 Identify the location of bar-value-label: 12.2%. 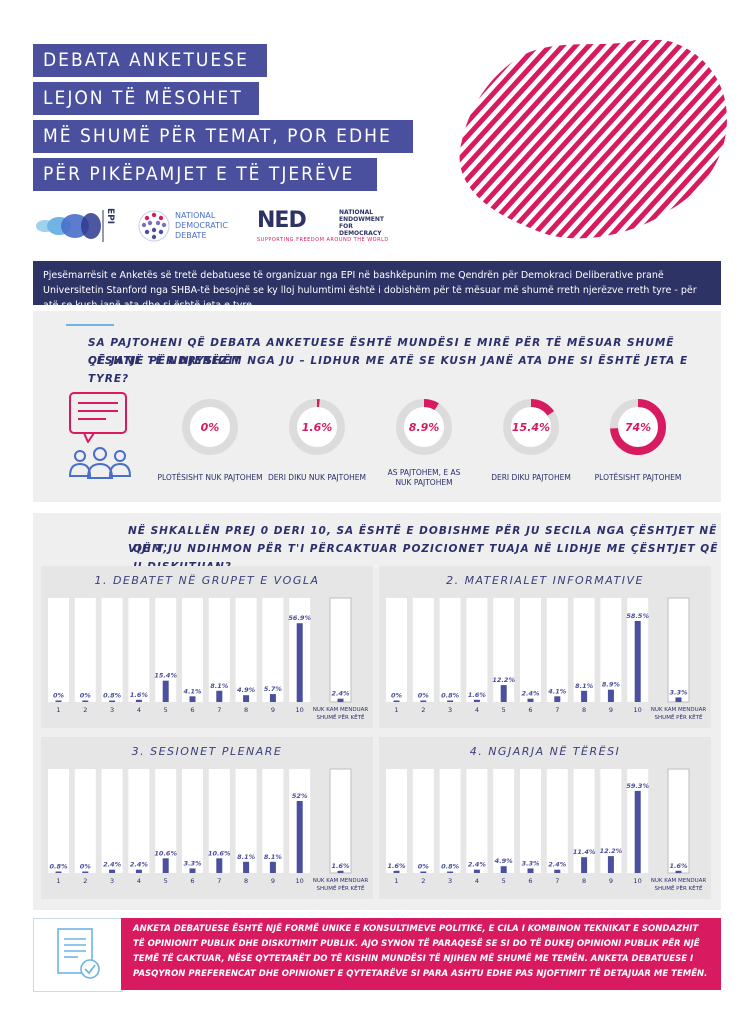
(503, 680).